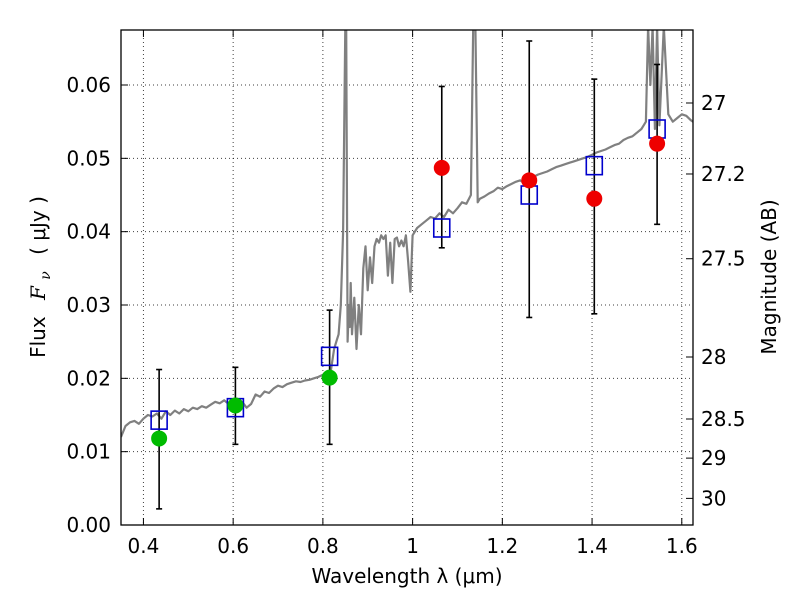  I want to click on x-tick-label: 0.8, so click(323, 546).